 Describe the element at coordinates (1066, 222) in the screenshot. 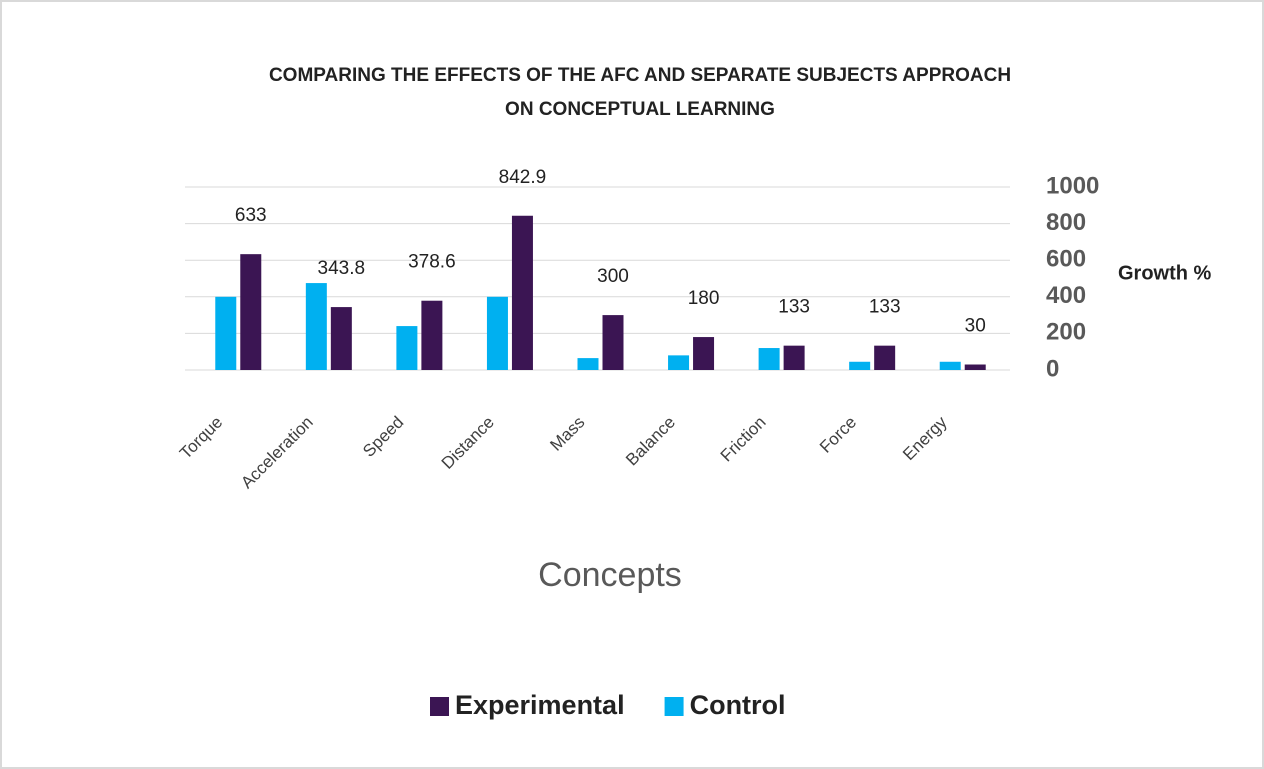

I see `y-tick-label: 800` at that location.